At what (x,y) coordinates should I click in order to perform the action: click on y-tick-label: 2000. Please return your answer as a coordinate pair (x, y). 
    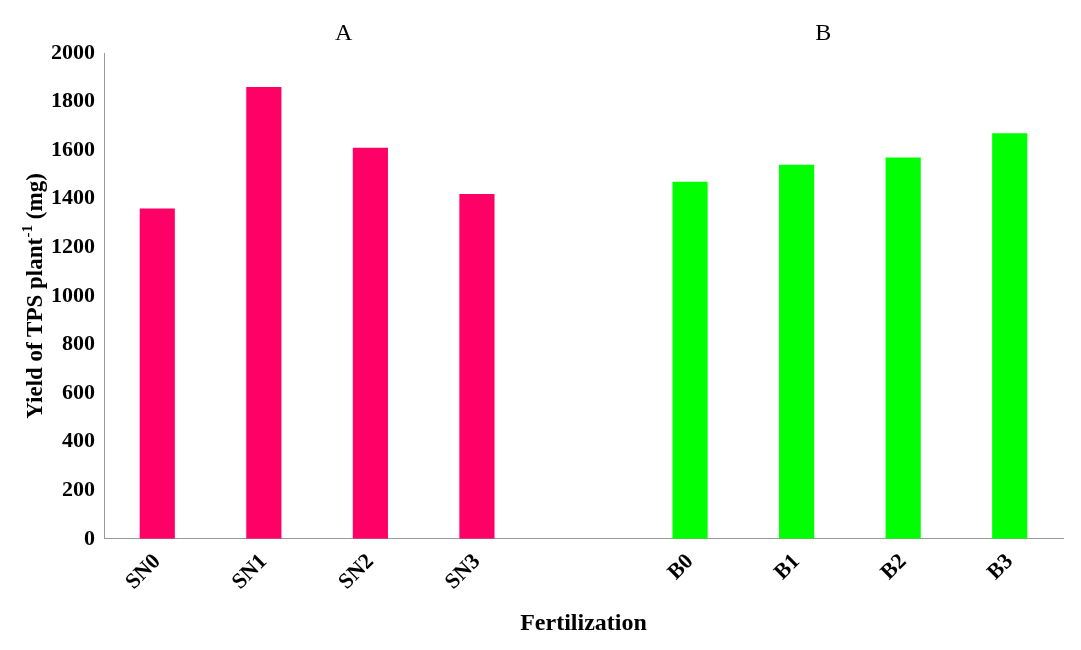
    Looking at the image, I should click on (73, 51).